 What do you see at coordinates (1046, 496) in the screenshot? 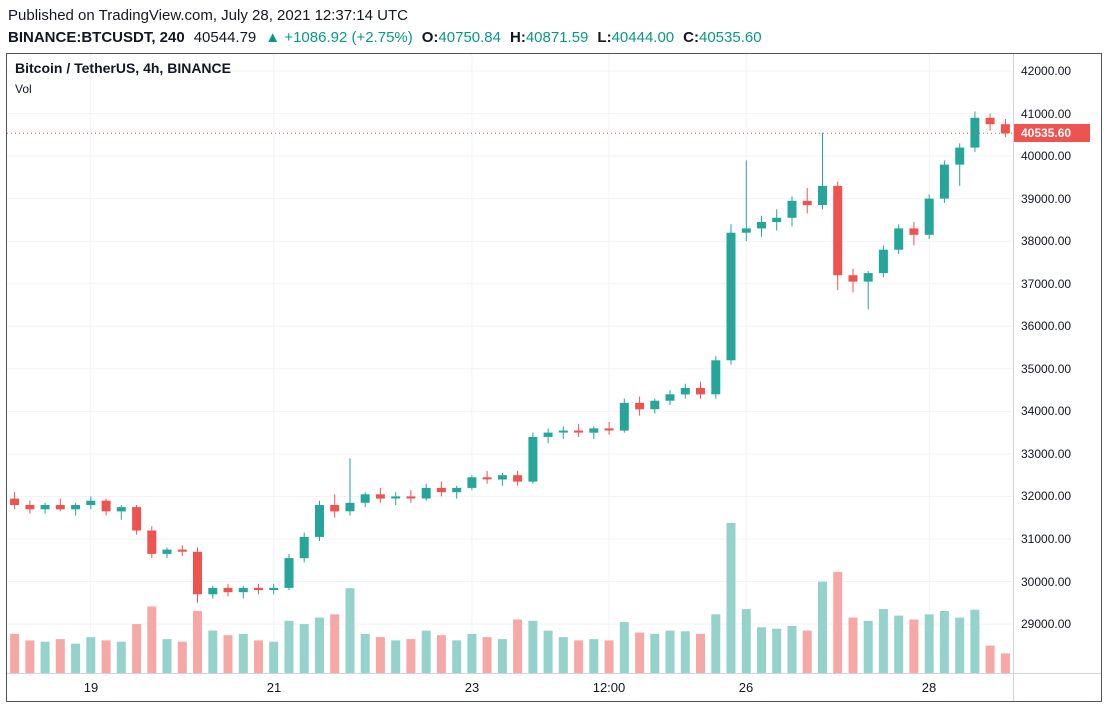
I see `price-axis-label: 32000.00` at bounding box center [1046, 496].